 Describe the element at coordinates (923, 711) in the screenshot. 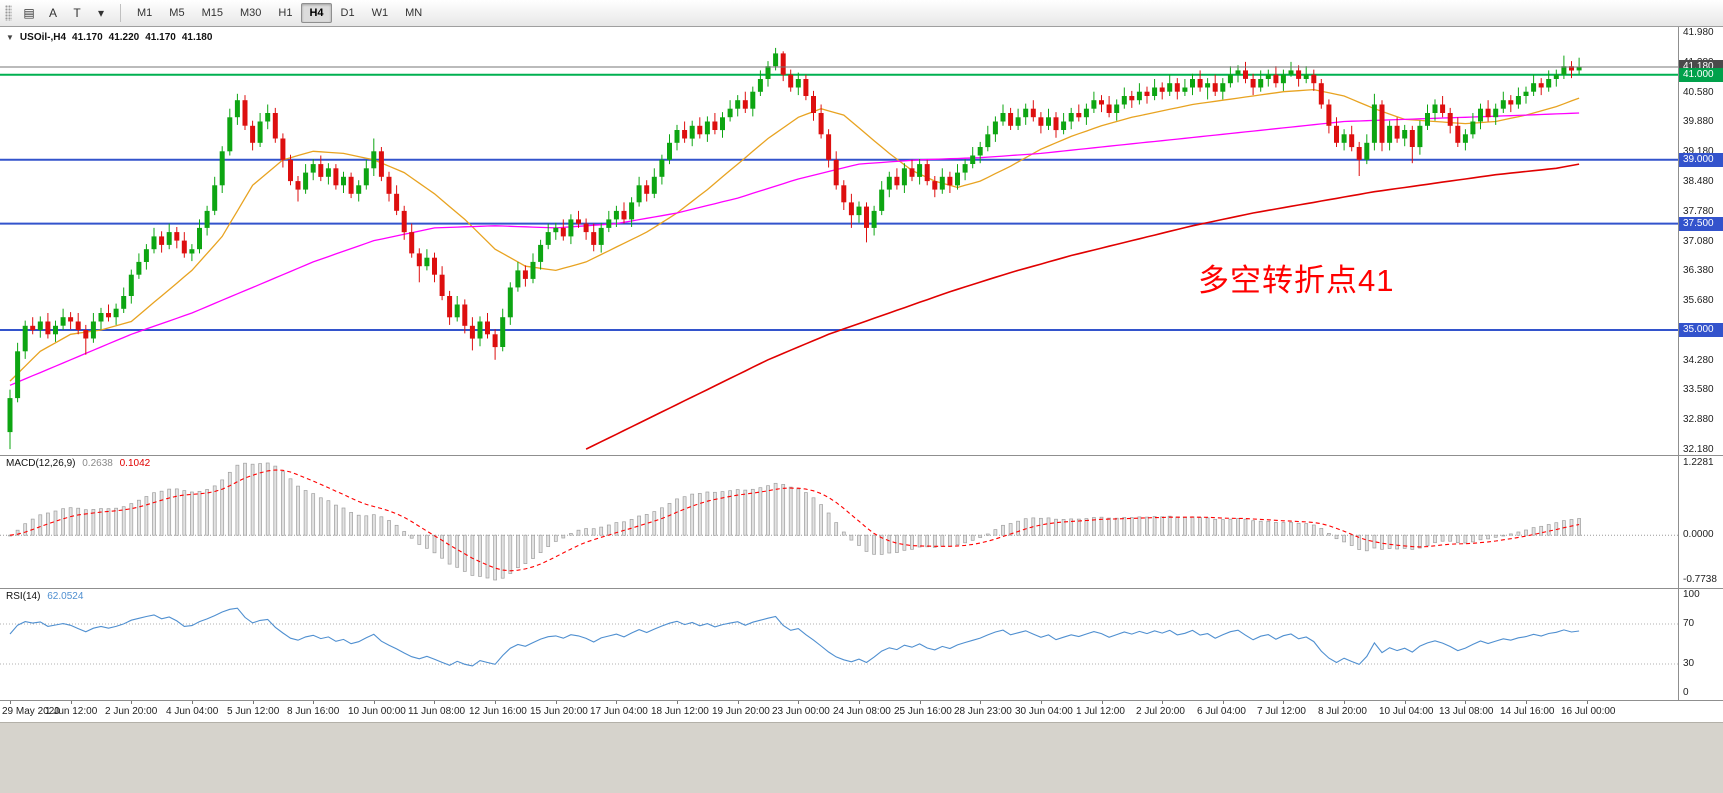

I see `time-axis-label: 25 Jun 16:00` at that location.